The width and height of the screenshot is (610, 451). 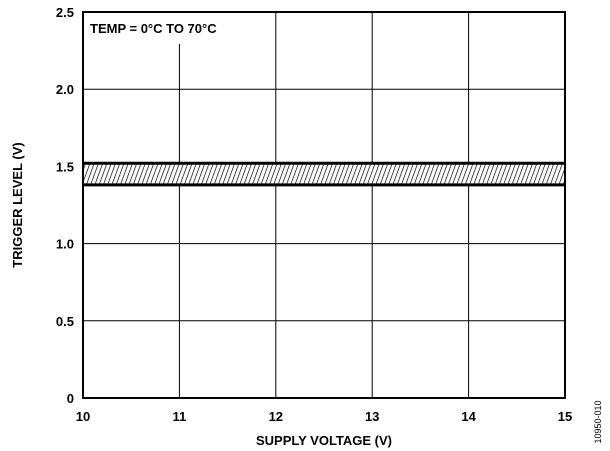 What do you see at coordinates (598, 421) in the screenshot?
I see `figure-id: 10950-010` at bounding box center [598, 421].